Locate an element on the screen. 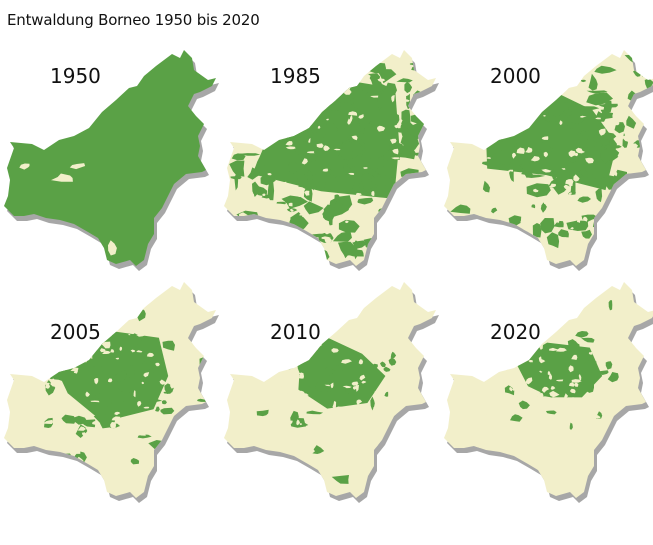 The image size is (653, 545). map-title: Entwaldung Borneo 1950 bis 2020 is located at coordinates (133, 20).